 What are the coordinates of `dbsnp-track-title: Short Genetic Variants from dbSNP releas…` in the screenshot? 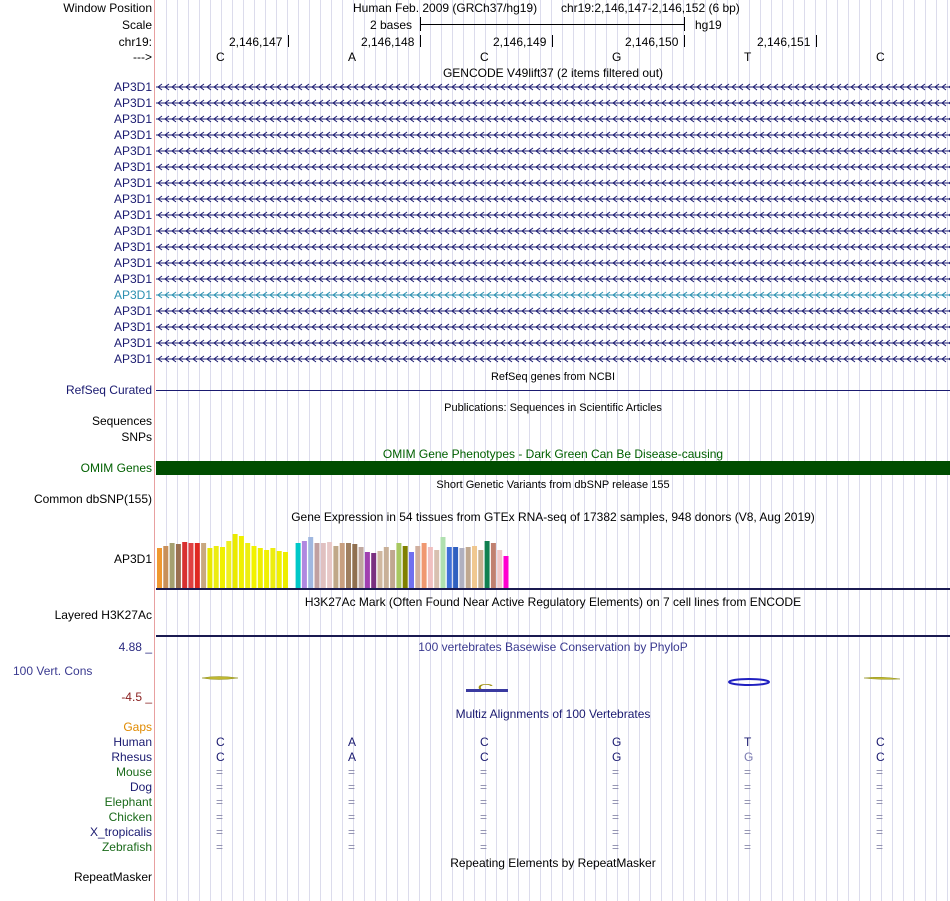 It's located at (553, 485).